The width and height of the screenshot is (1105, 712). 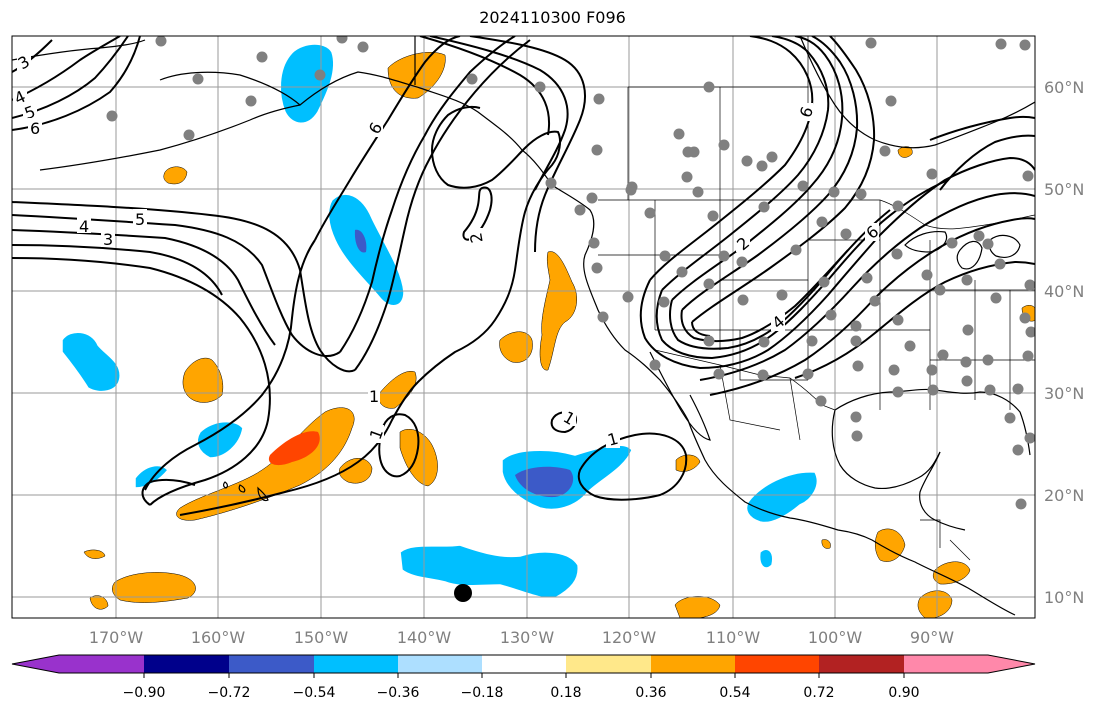 I want to click on alaska-negative-anomaly, so click(x=307, y=83).